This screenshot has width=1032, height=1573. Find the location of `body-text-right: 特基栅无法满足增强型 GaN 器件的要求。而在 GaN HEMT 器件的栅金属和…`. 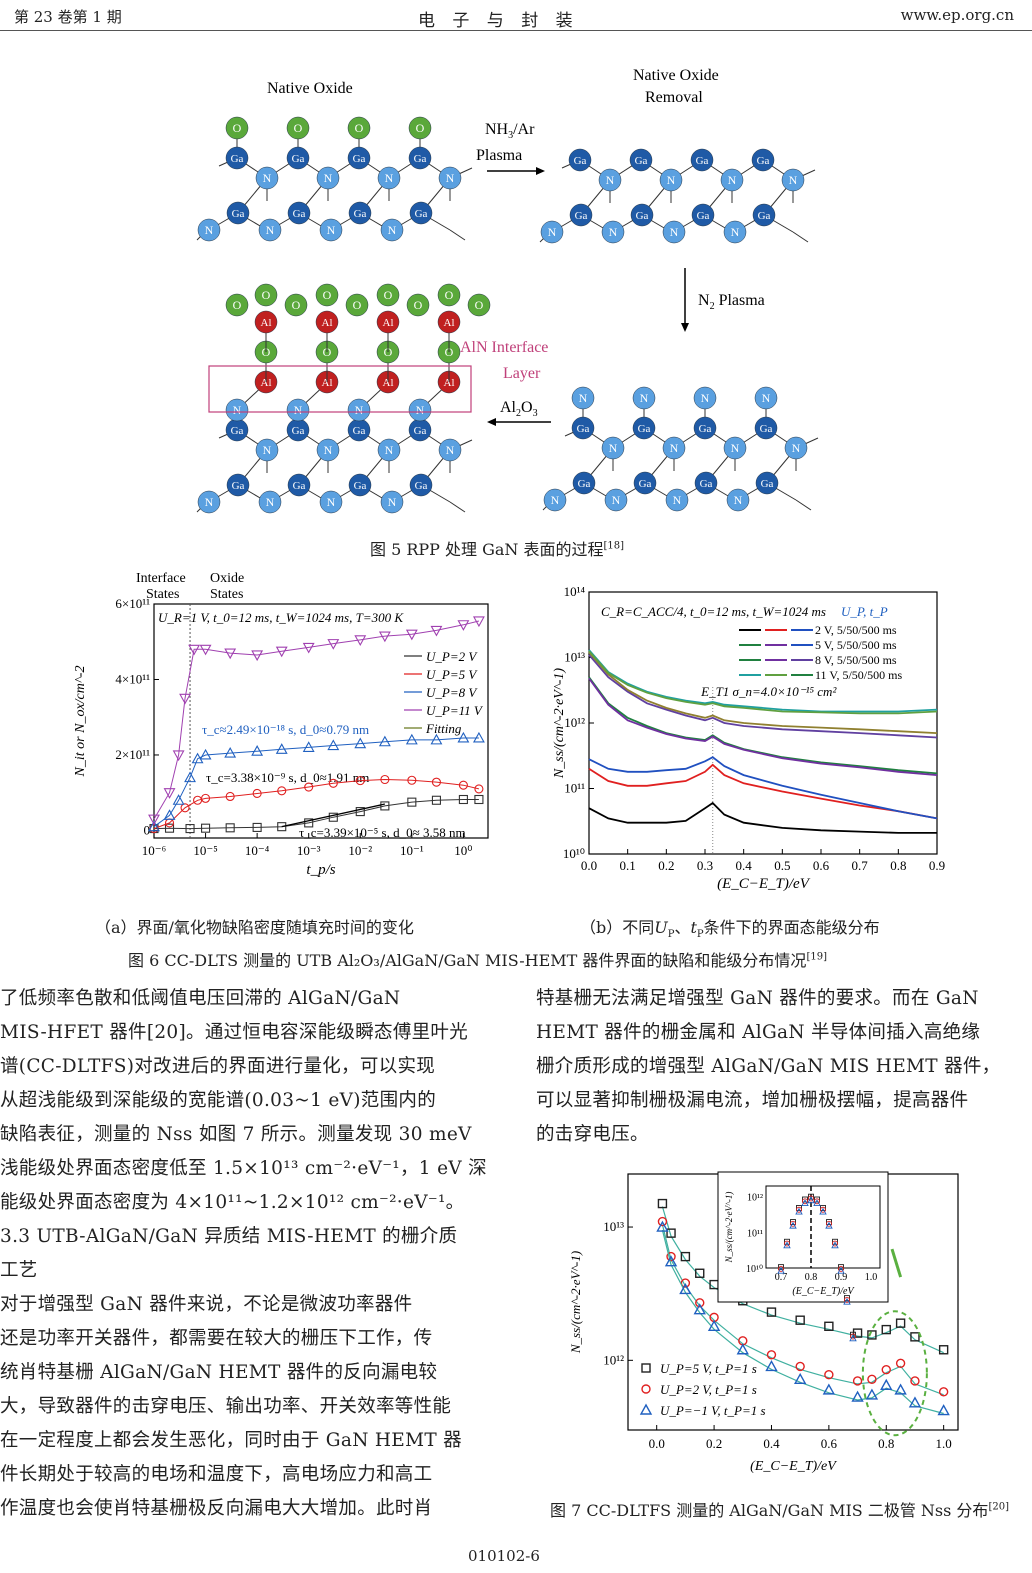

body-text-right: 特基栅无法满足增强型 GaN 器件的要求。而在 GaN HEMT 器件的栅金属和… is located at coordinates (784, 1067).